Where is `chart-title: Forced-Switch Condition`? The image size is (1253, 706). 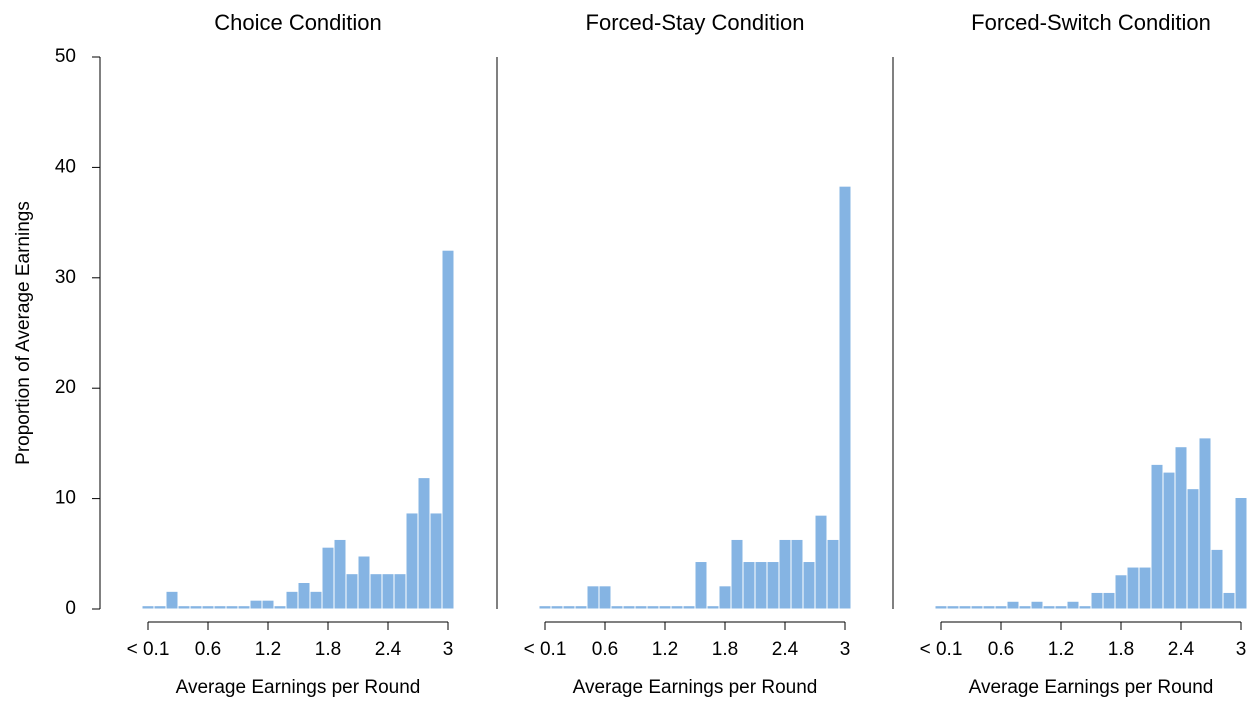
chart-title: Forced-Switch Condition is located at coordinates (1091, 22).